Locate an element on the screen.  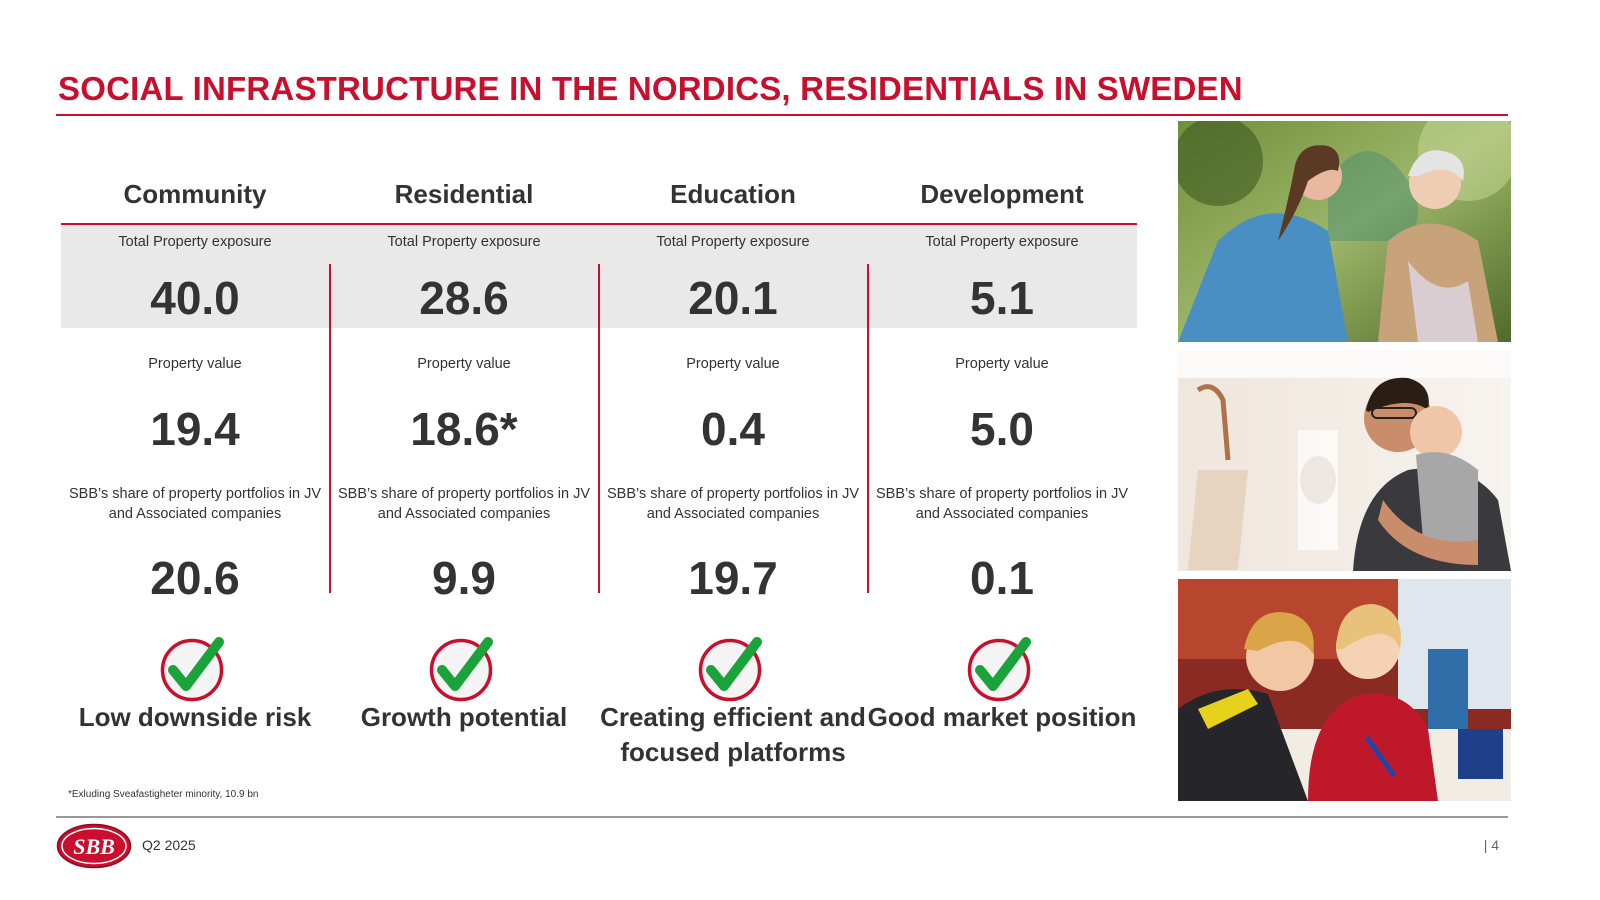
column-heading: Community is located at coordinates (195, 194).